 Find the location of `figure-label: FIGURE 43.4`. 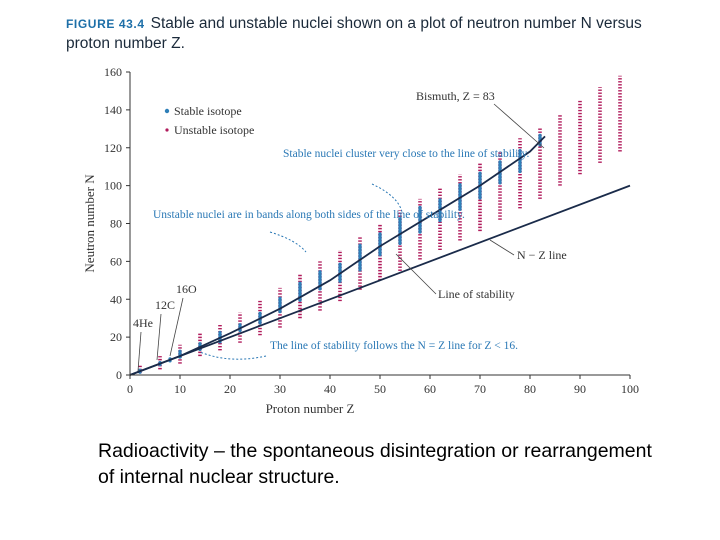

figure-label: FIGURE 43.4 is located at coordinates (105, 24).